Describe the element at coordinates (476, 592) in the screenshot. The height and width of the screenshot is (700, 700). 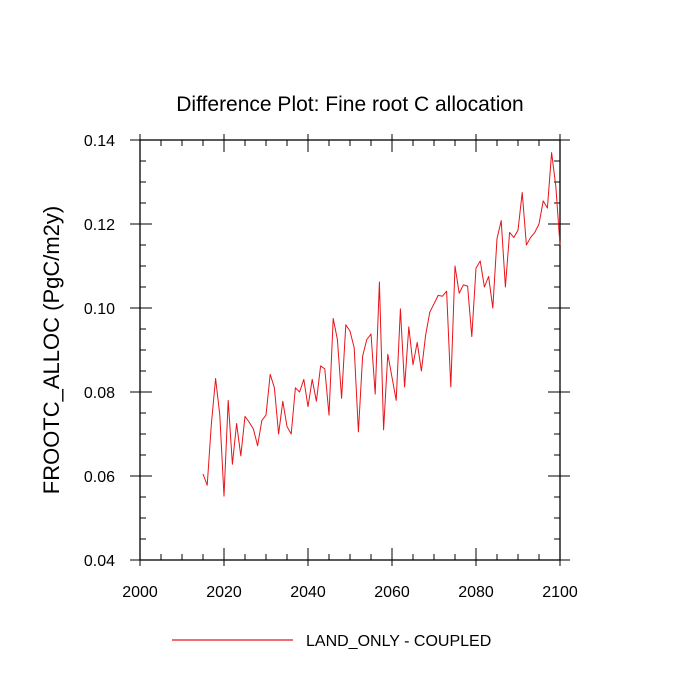
I see `x-tick-label: 2080` at that location.